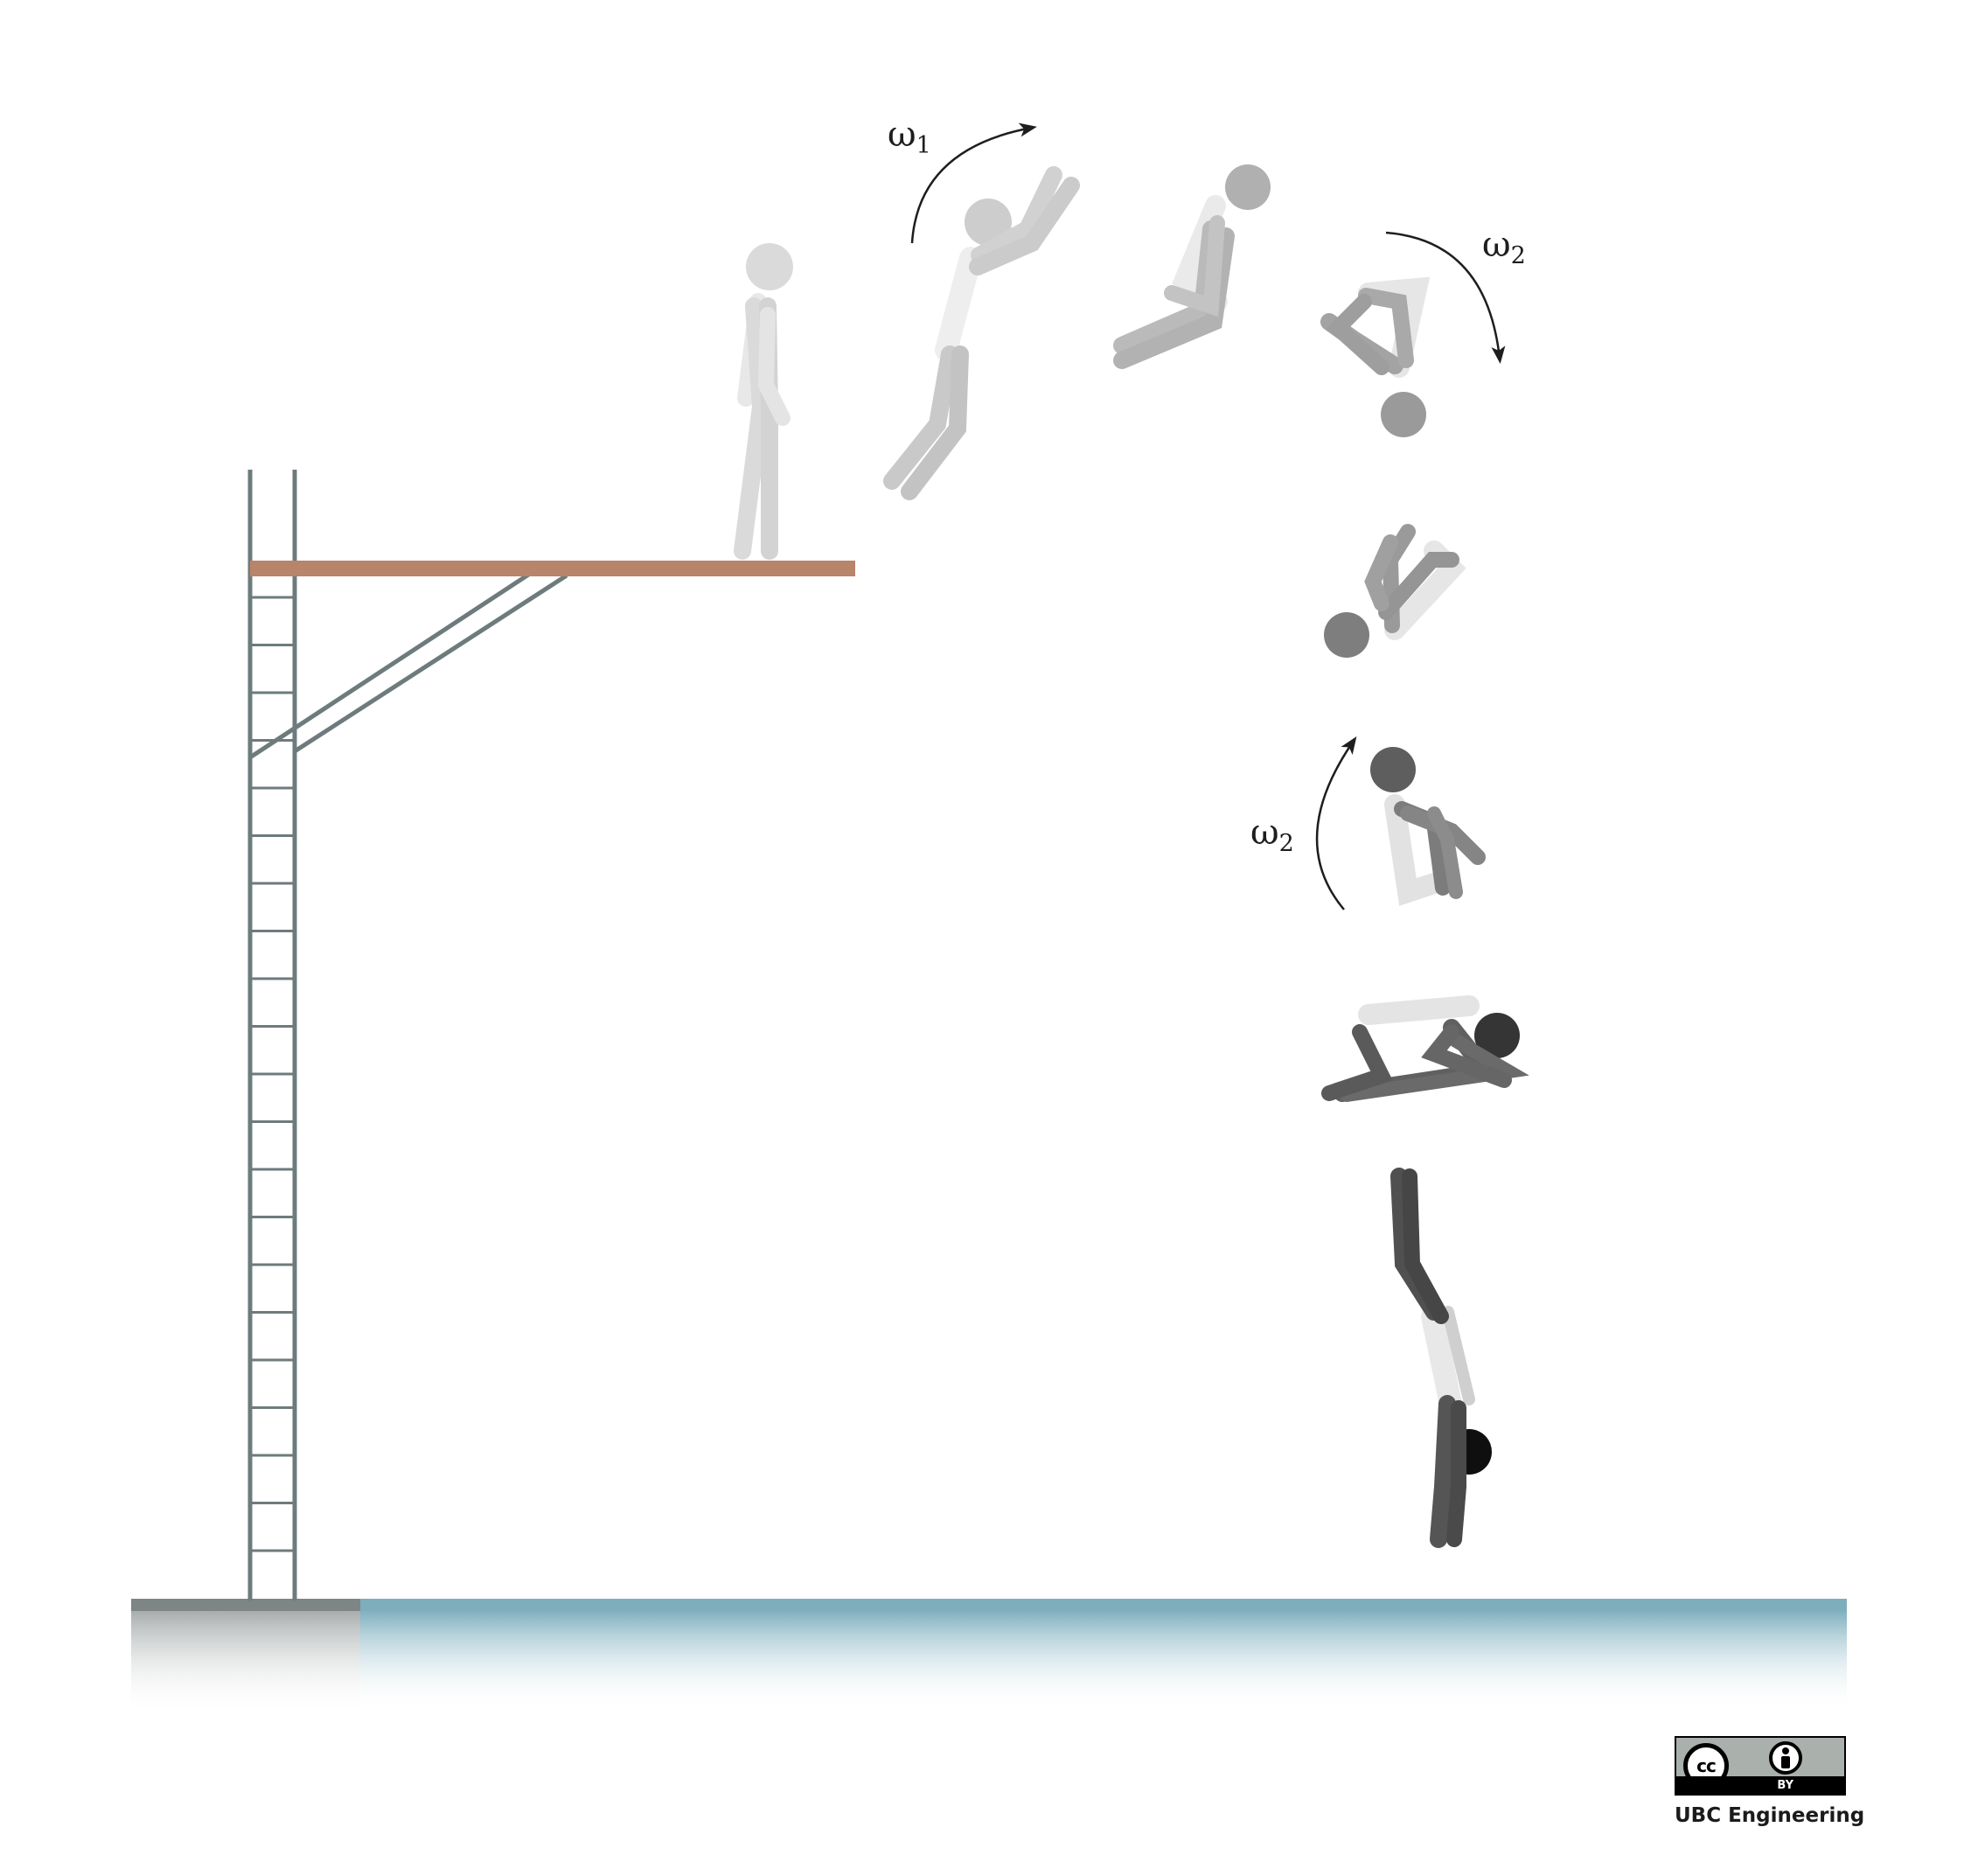 The image size is (1971, 1876). I want to click on support-strut-lower, so click(430, 663).